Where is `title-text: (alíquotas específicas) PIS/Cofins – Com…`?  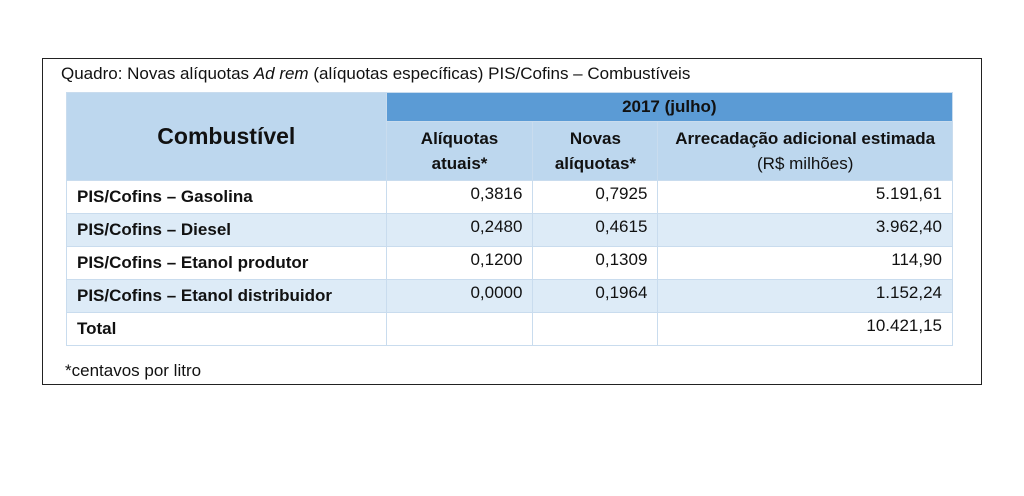
title-text: (alíquotas específicas) PIS/Cofins – Com… is located at coordinates (502, 73).